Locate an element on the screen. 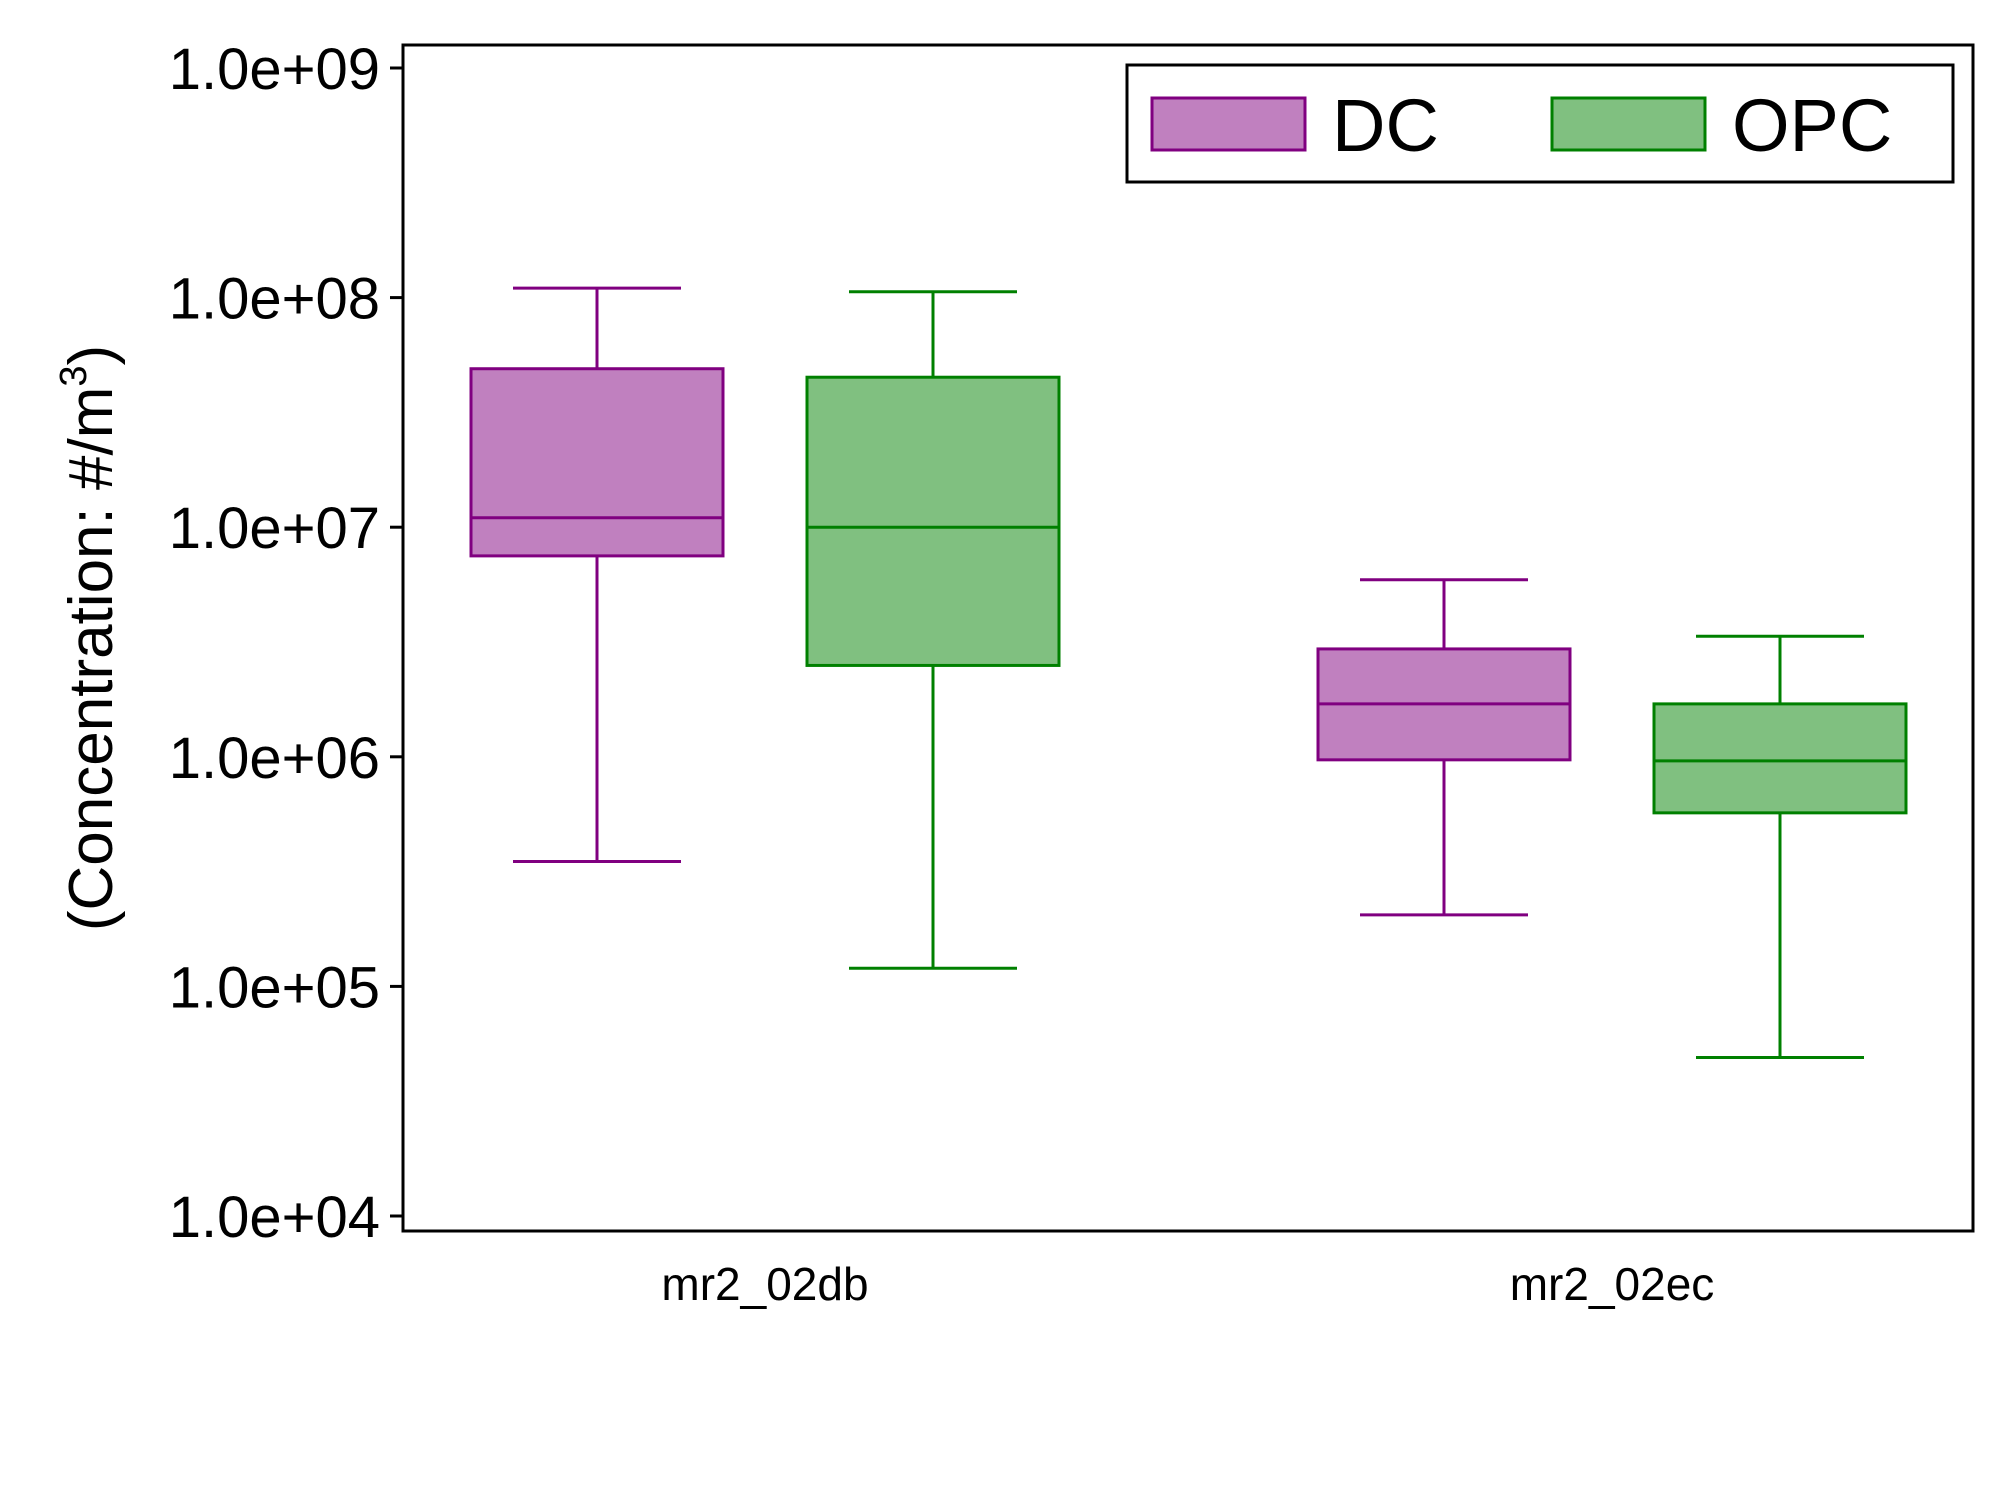  y-tick-label: 1.0e+06 is located at coordinates (274, 758).